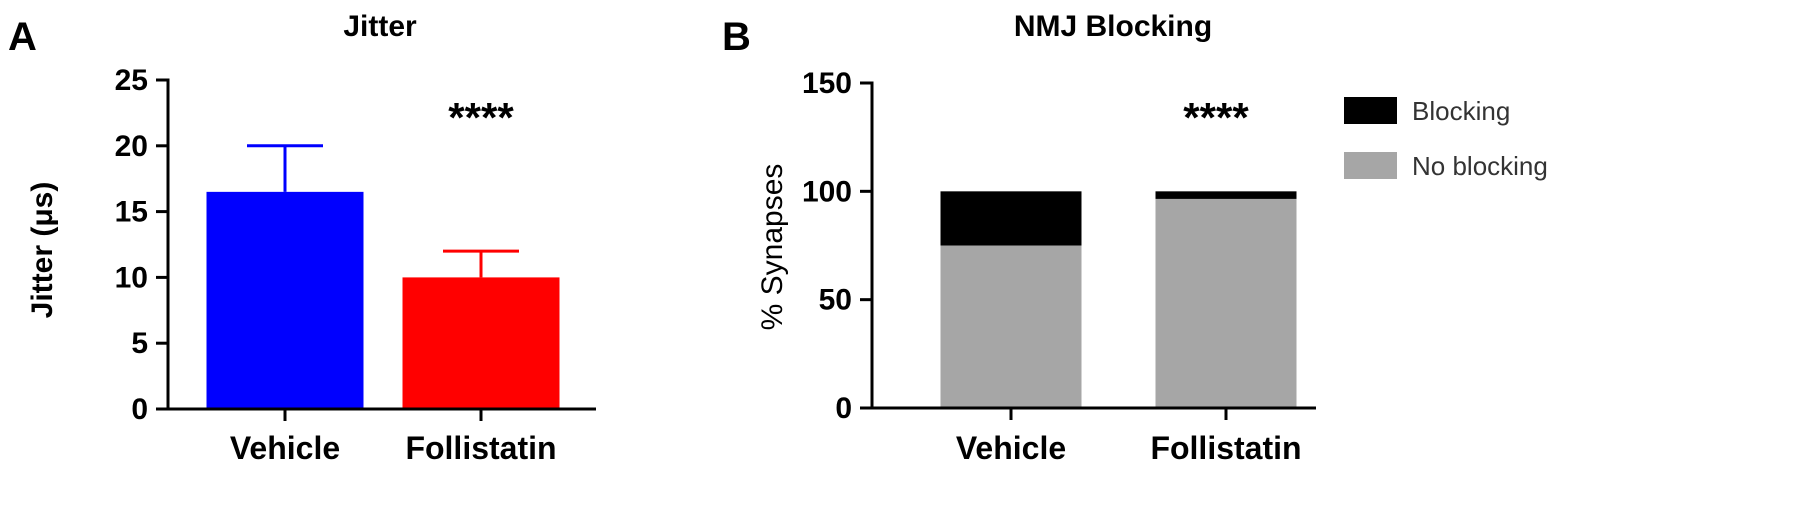 The image size is (1800, 532). I want to click on panel-a-significance: ****, so click(481, 117).